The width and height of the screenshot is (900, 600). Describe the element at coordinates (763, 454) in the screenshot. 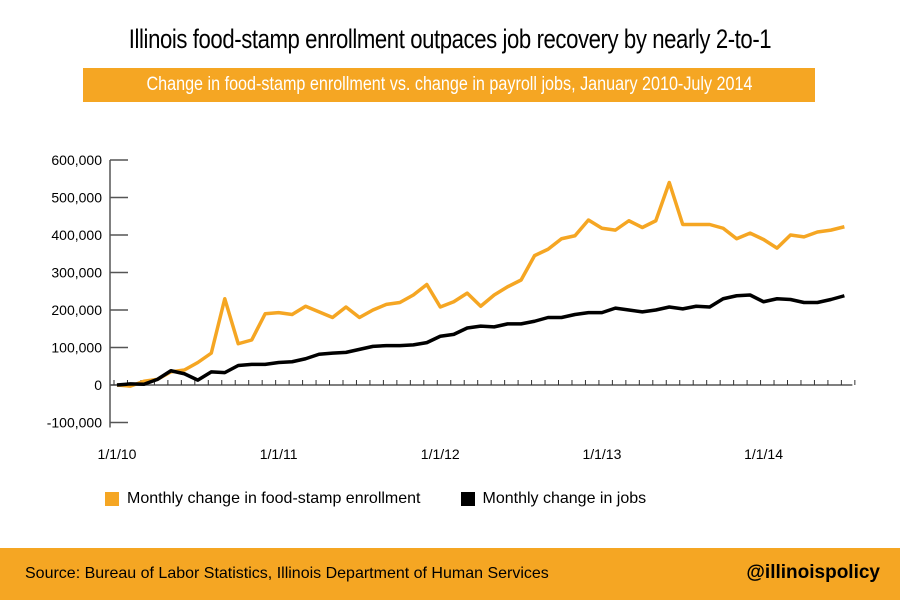

I see `x-tick-label: 1/1/14` at that location.